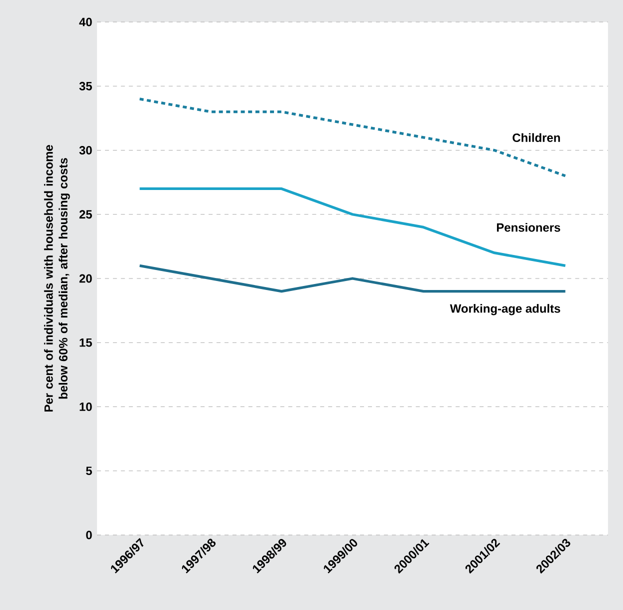 The width and height of the screenshot is (623, 610). What do you see at coordinates (86, 406) in the screenshot?
I see `y-tick-label: 10` at bounding box center [86, 406].